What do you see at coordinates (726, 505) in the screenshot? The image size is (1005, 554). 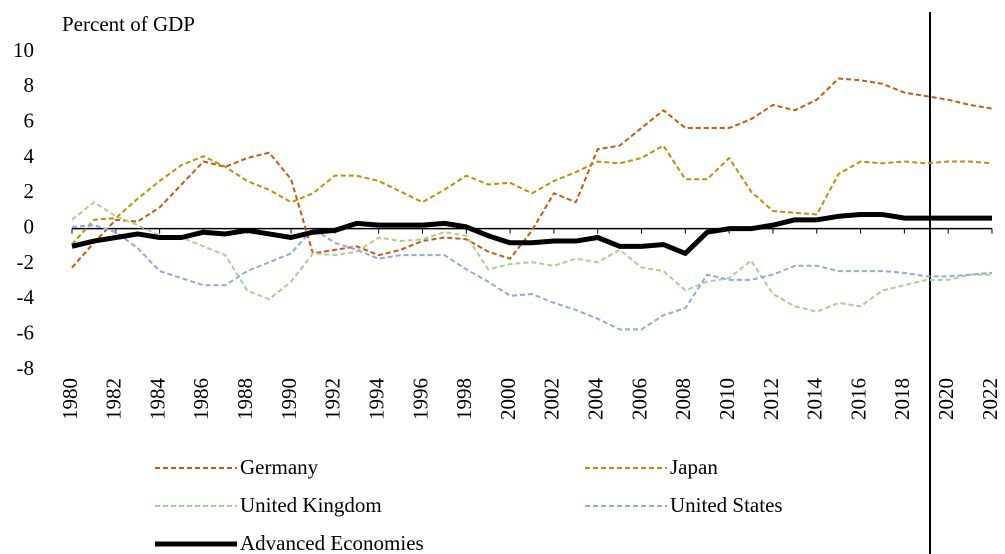 I see `legend-label: United States` at bounding box center [726, 505].